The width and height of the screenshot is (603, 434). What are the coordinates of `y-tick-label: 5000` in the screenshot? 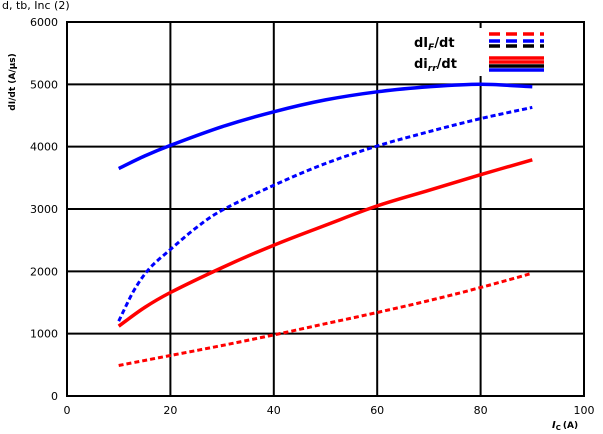 It's located at (44, 84).